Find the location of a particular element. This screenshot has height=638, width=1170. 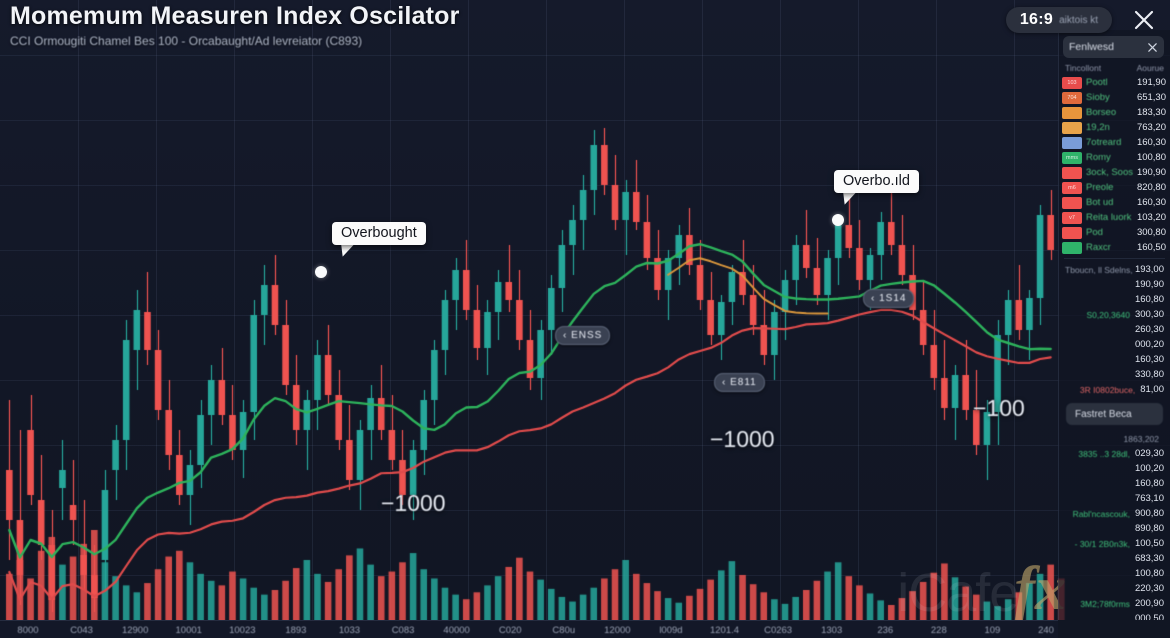

legend-color-swatch: mms is located at coordinates (1072, 157).